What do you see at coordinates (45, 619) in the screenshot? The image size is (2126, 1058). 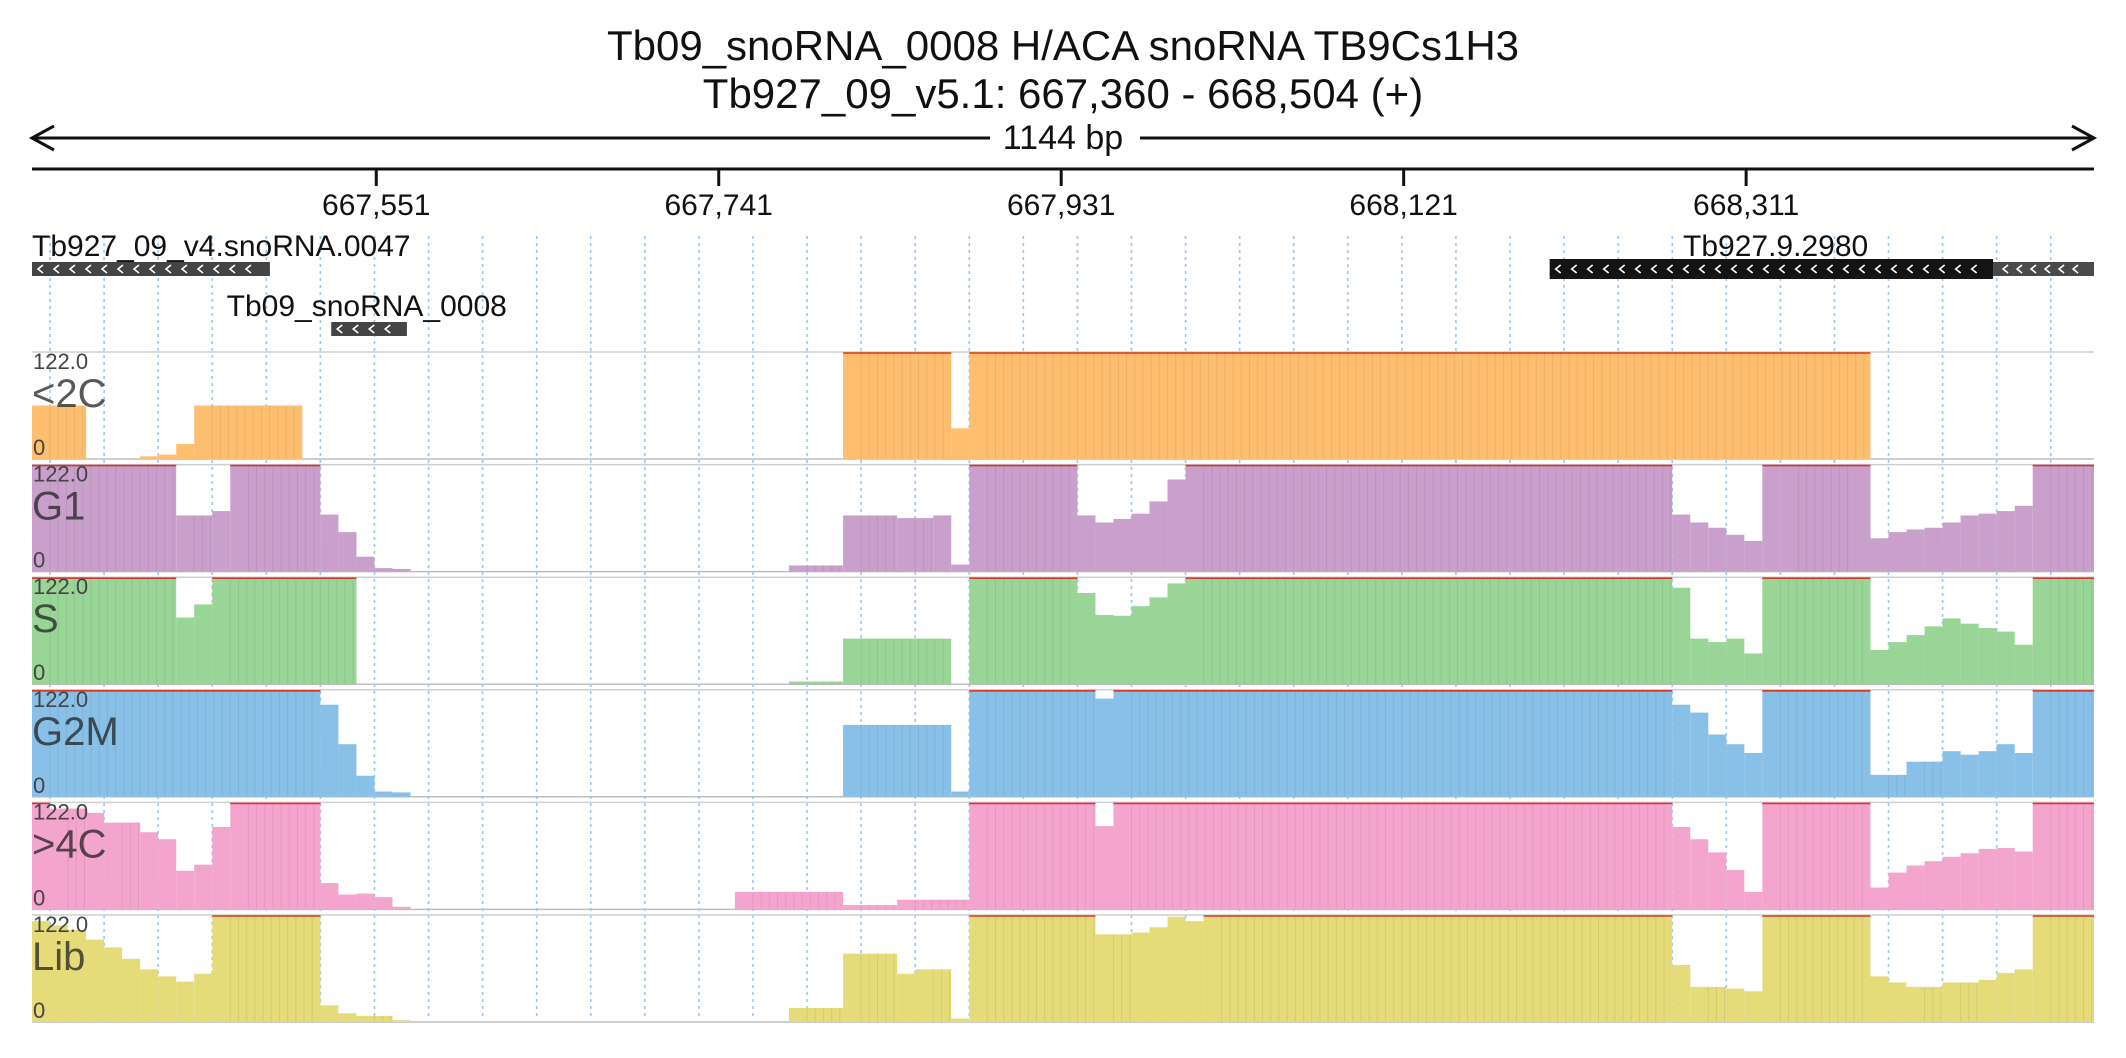 I see `track-name: S` at bounding box center [45, 619].